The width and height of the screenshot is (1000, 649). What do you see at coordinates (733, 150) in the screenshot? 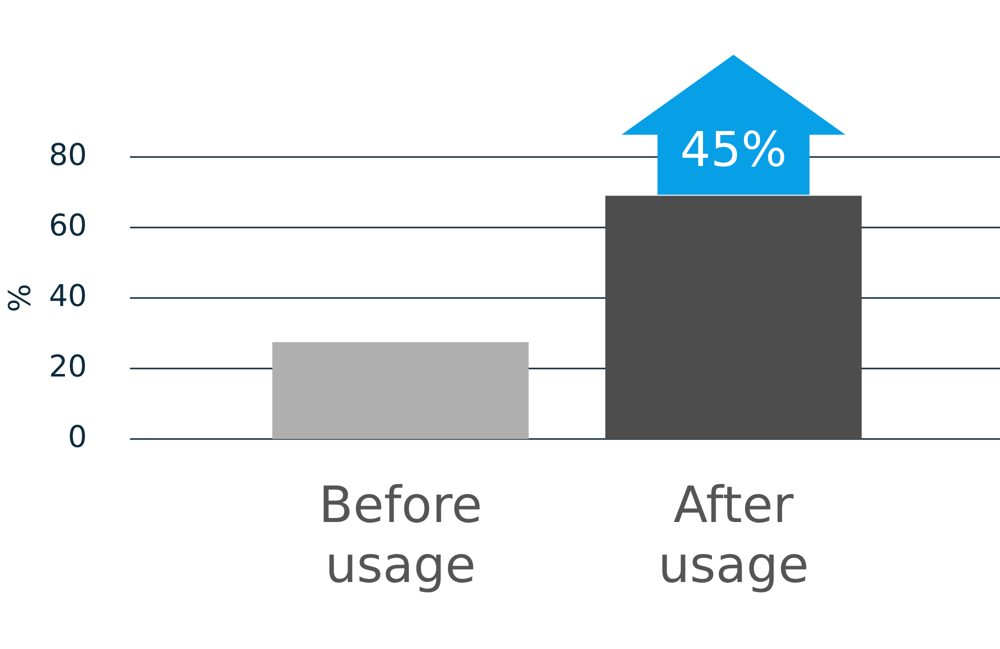
I see `annotation: 45%` at bounding box center [733, 150].